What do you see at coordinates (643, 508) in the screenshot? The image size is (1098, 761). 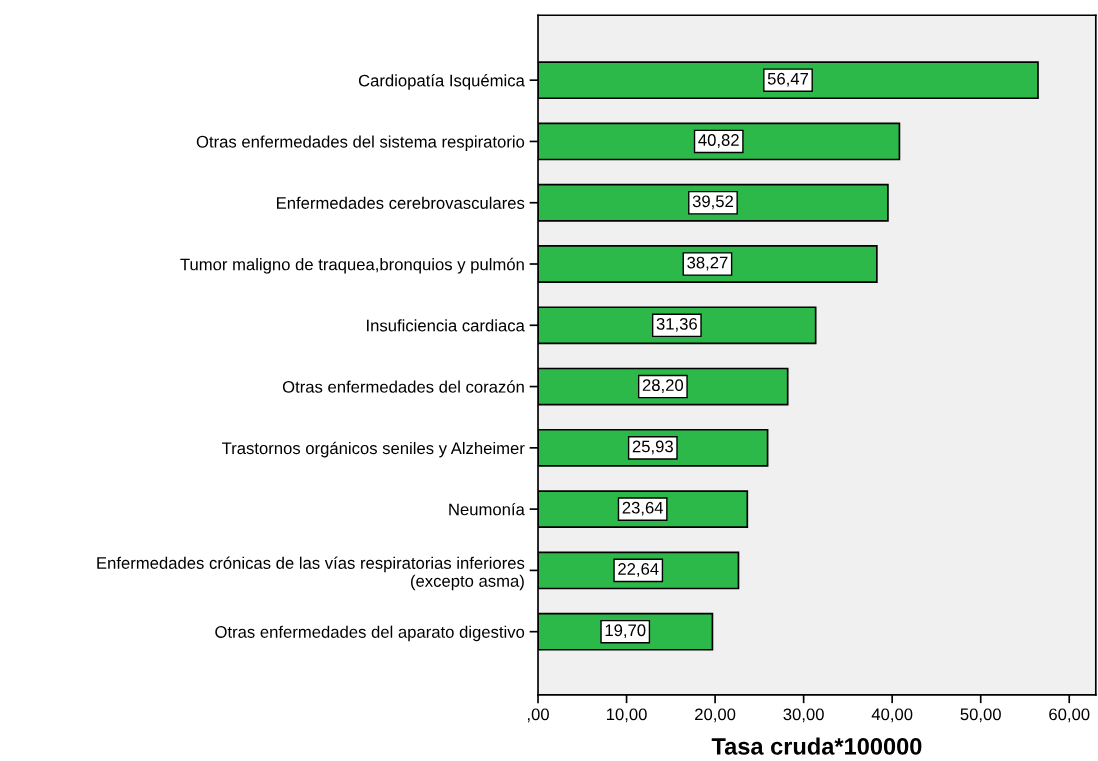 I see `data-label: 23,64` at bounding box center [643, 508].